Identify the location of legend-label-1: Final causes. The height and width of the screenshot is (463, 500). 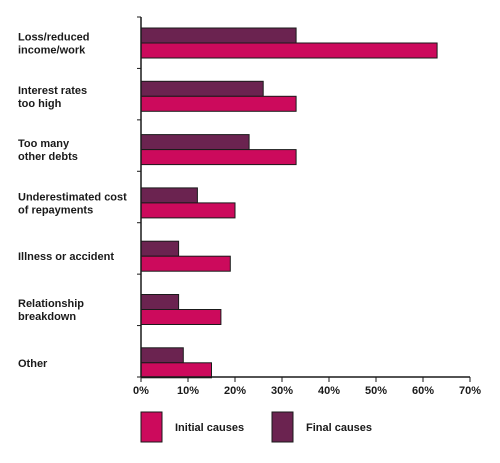
(339, 428).